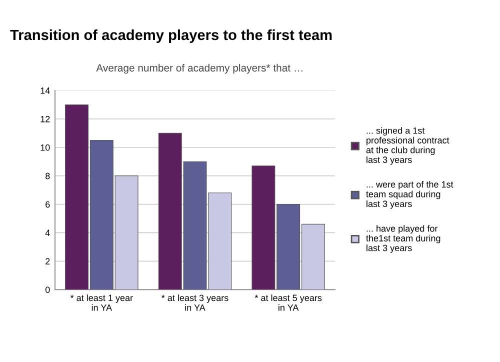  I want to click on x-tick-label: * at least 1 year in YA, so click(101, 302).